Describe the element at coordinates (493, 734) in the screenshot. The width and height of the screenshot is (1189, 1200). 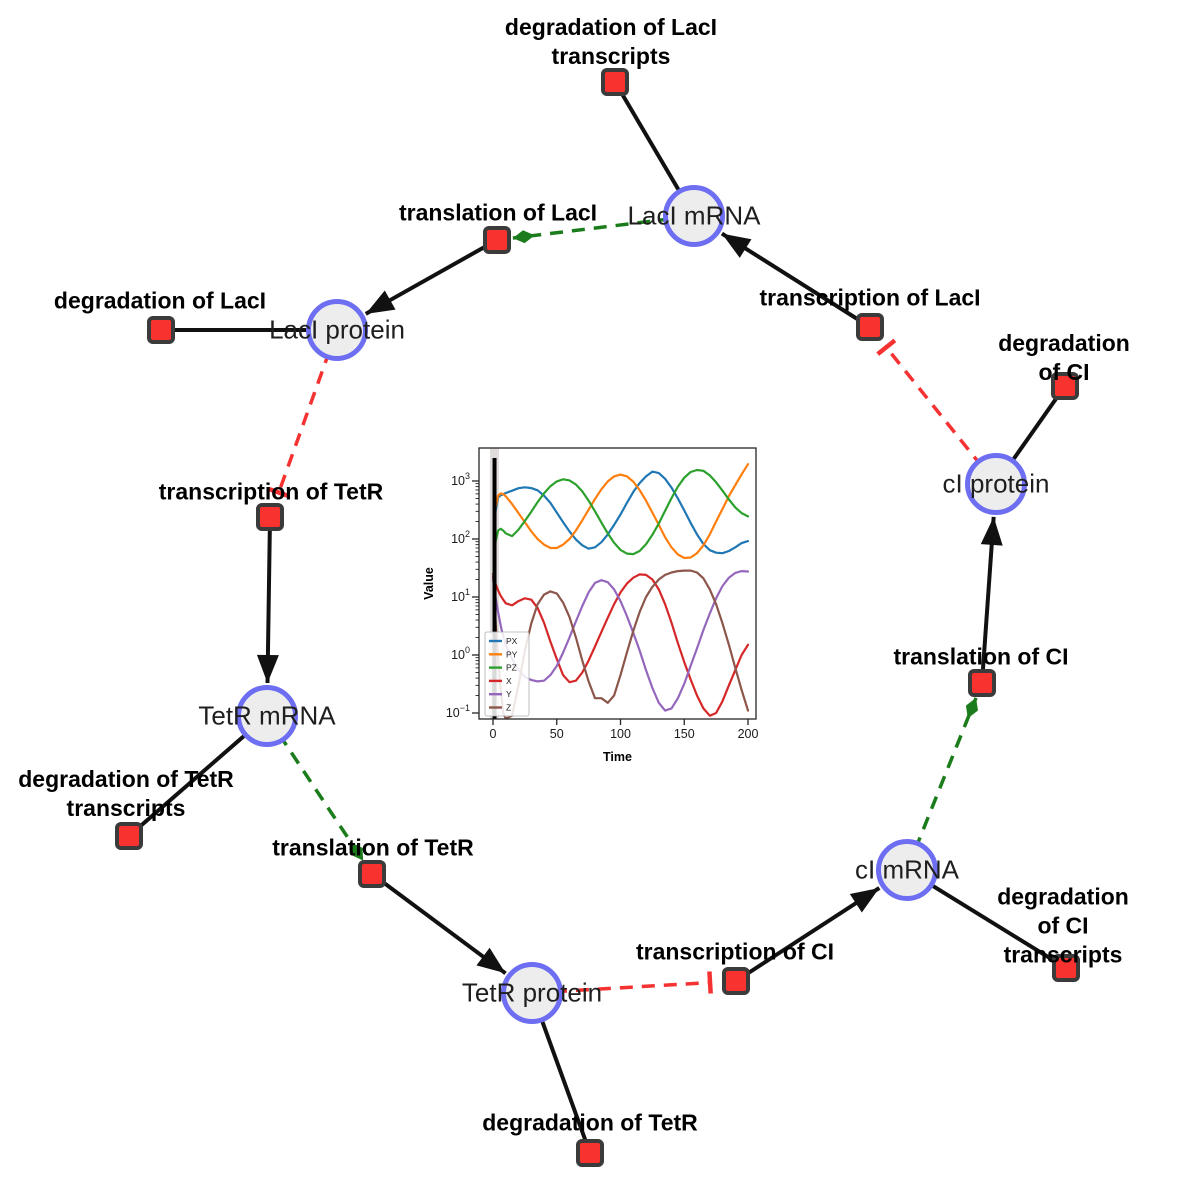
I see `x-tick-label: 0` at that location.